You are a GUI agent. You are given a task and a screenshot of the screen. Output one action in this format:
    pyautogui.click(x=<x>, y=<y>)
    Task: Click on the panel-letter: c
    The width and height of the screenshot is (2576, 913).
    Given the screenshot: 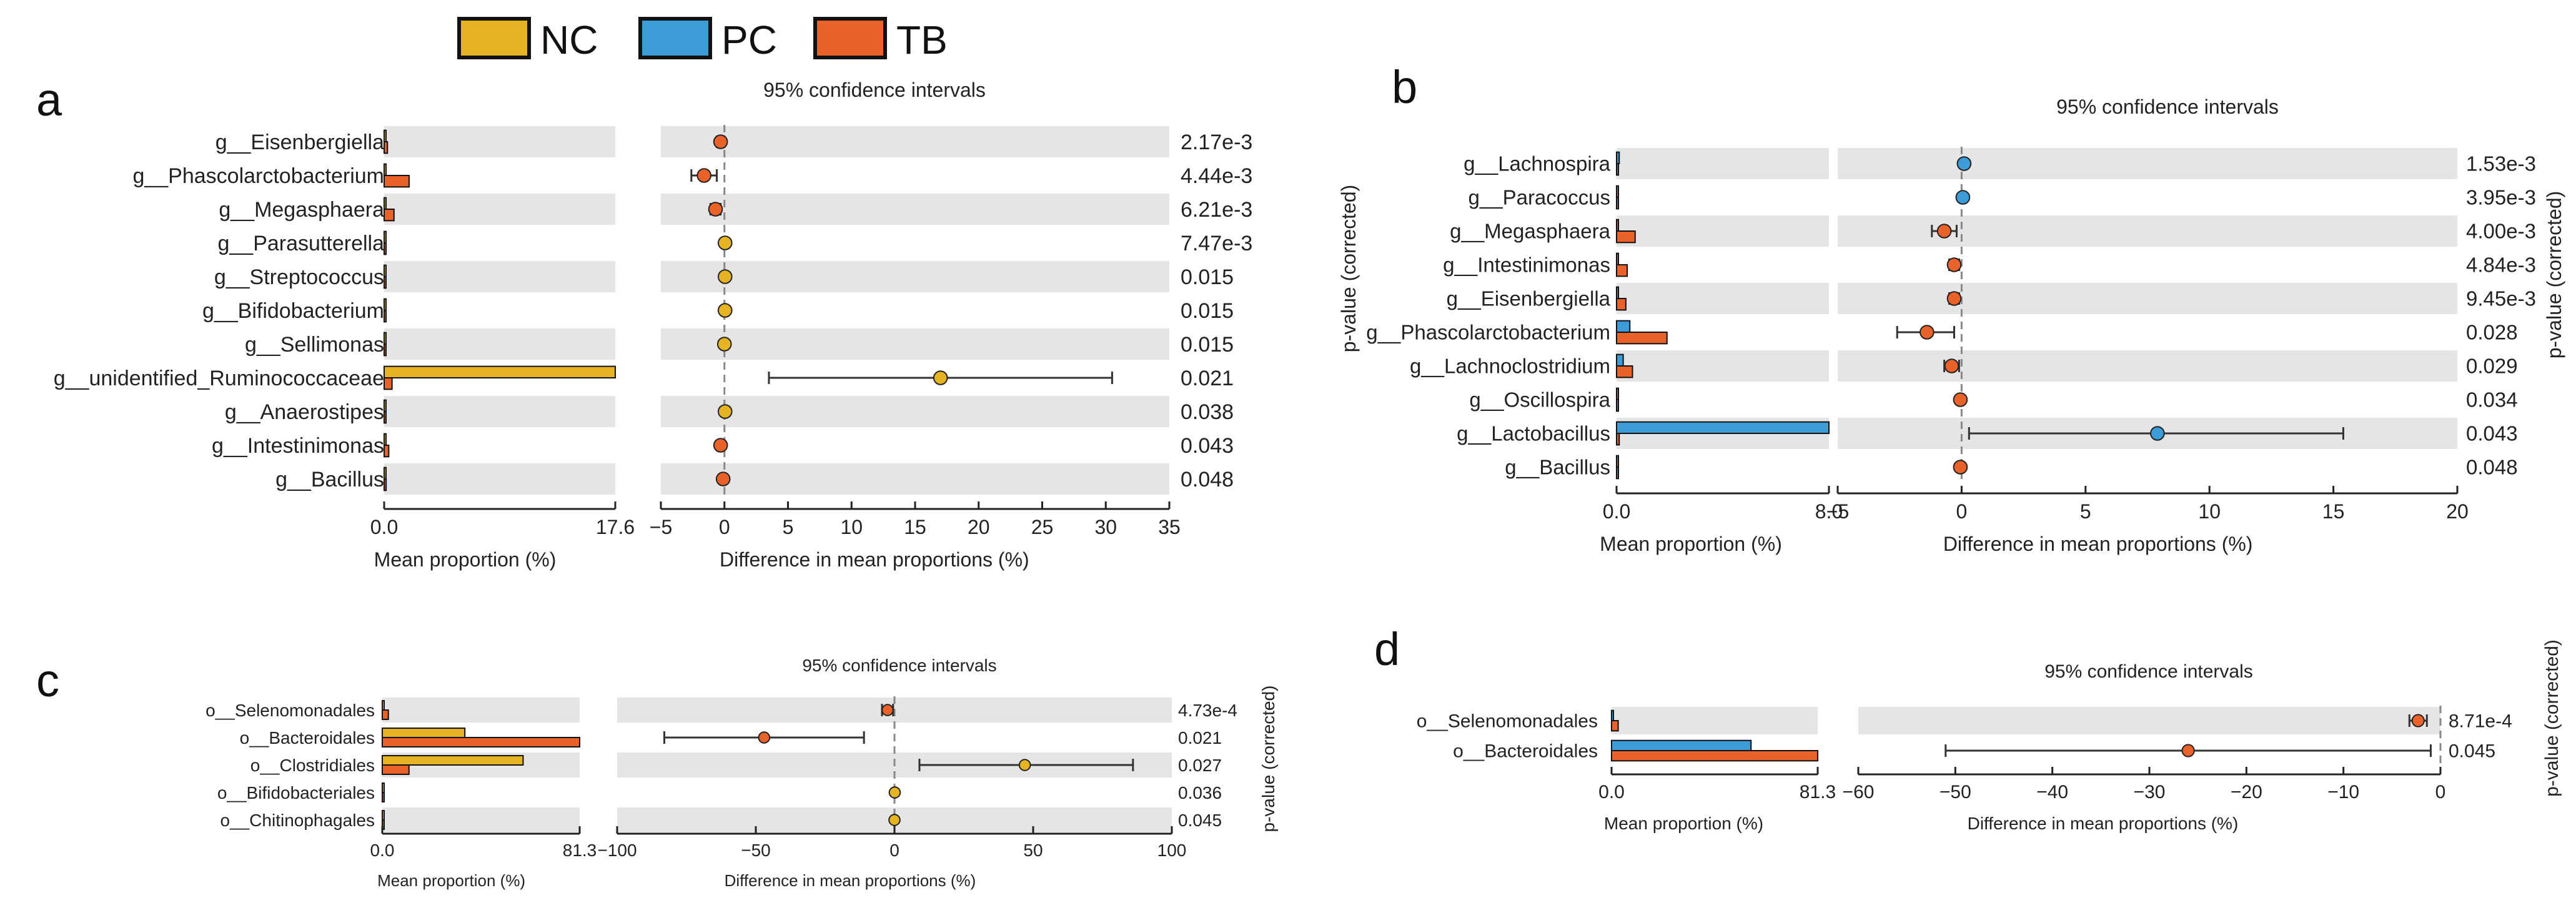 What is the action you would take?
    pyautogui.click(x=47, y=680)
    